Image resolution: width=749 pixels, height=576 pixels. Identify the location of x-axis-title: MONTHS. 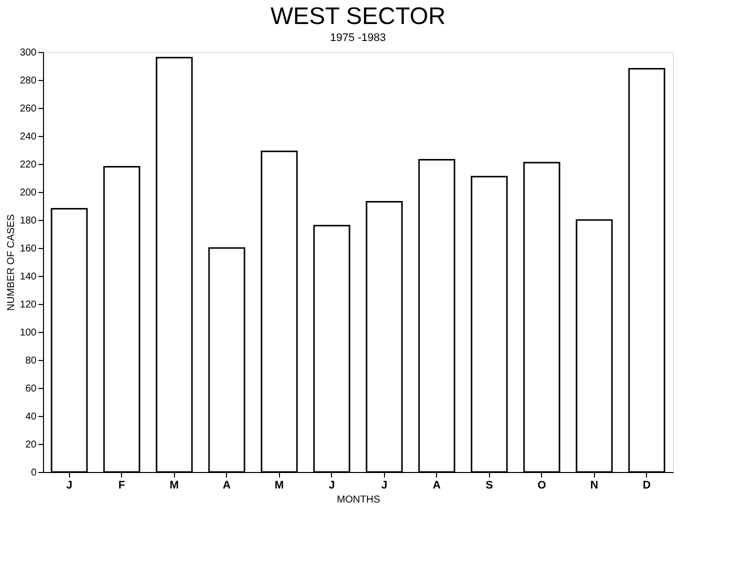
(358, 500).